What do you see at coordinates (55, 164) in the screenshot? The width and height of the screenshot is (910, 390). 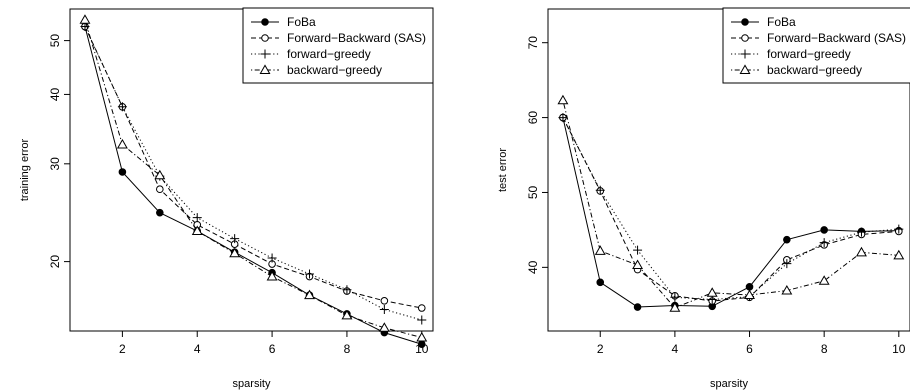 I see `y-tick-label: 30` at bounding box center [55, 164].